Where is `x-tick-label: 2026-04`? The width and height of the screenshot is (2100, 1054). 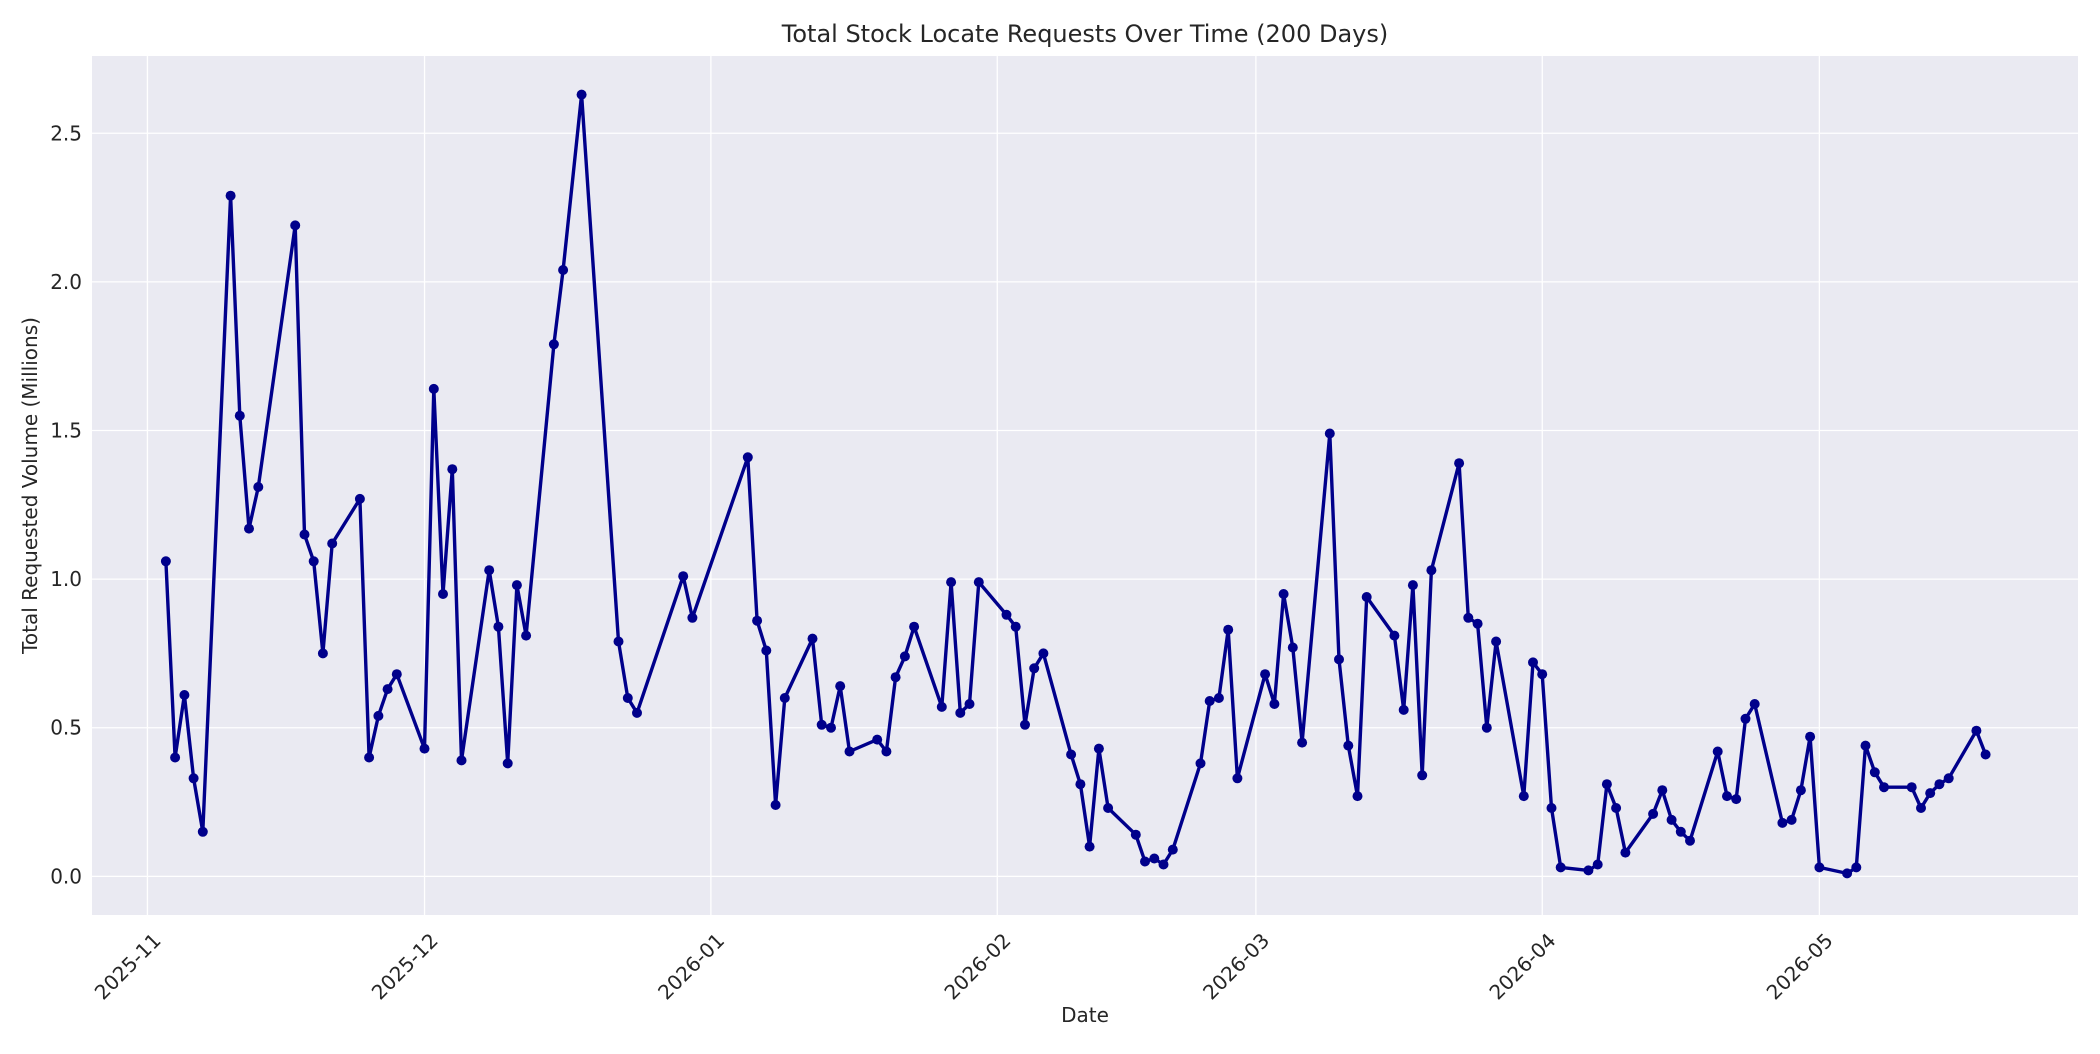
x-tick-label: 2026-04 is located at coordinates (1522, 966).